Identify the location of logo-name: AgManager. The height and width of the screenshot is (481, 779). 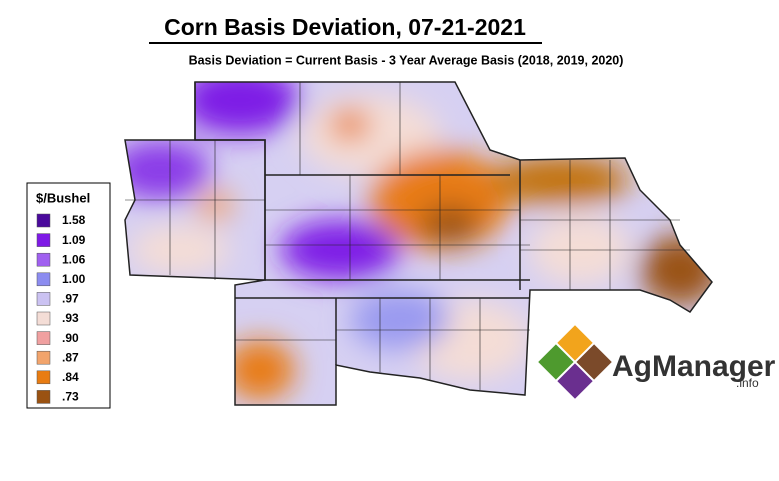
(694, 366).